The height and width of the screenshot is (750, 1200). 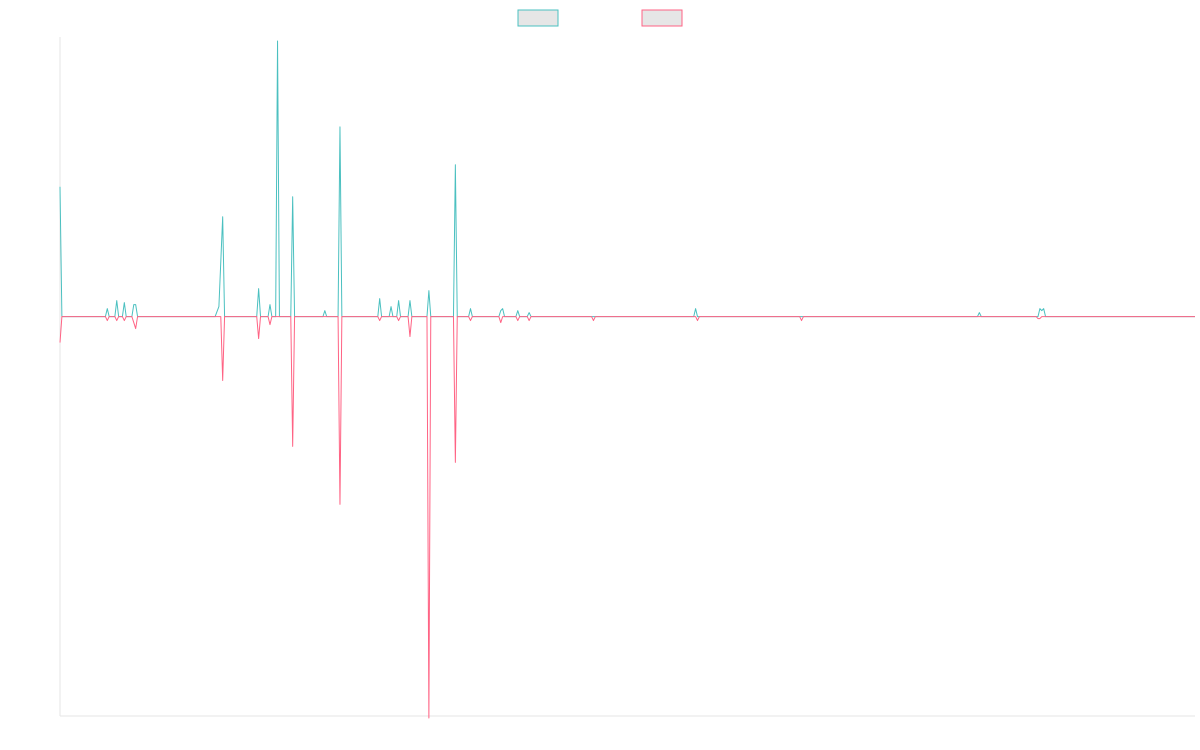 I want to click on legend, so click(x=600, y=18).